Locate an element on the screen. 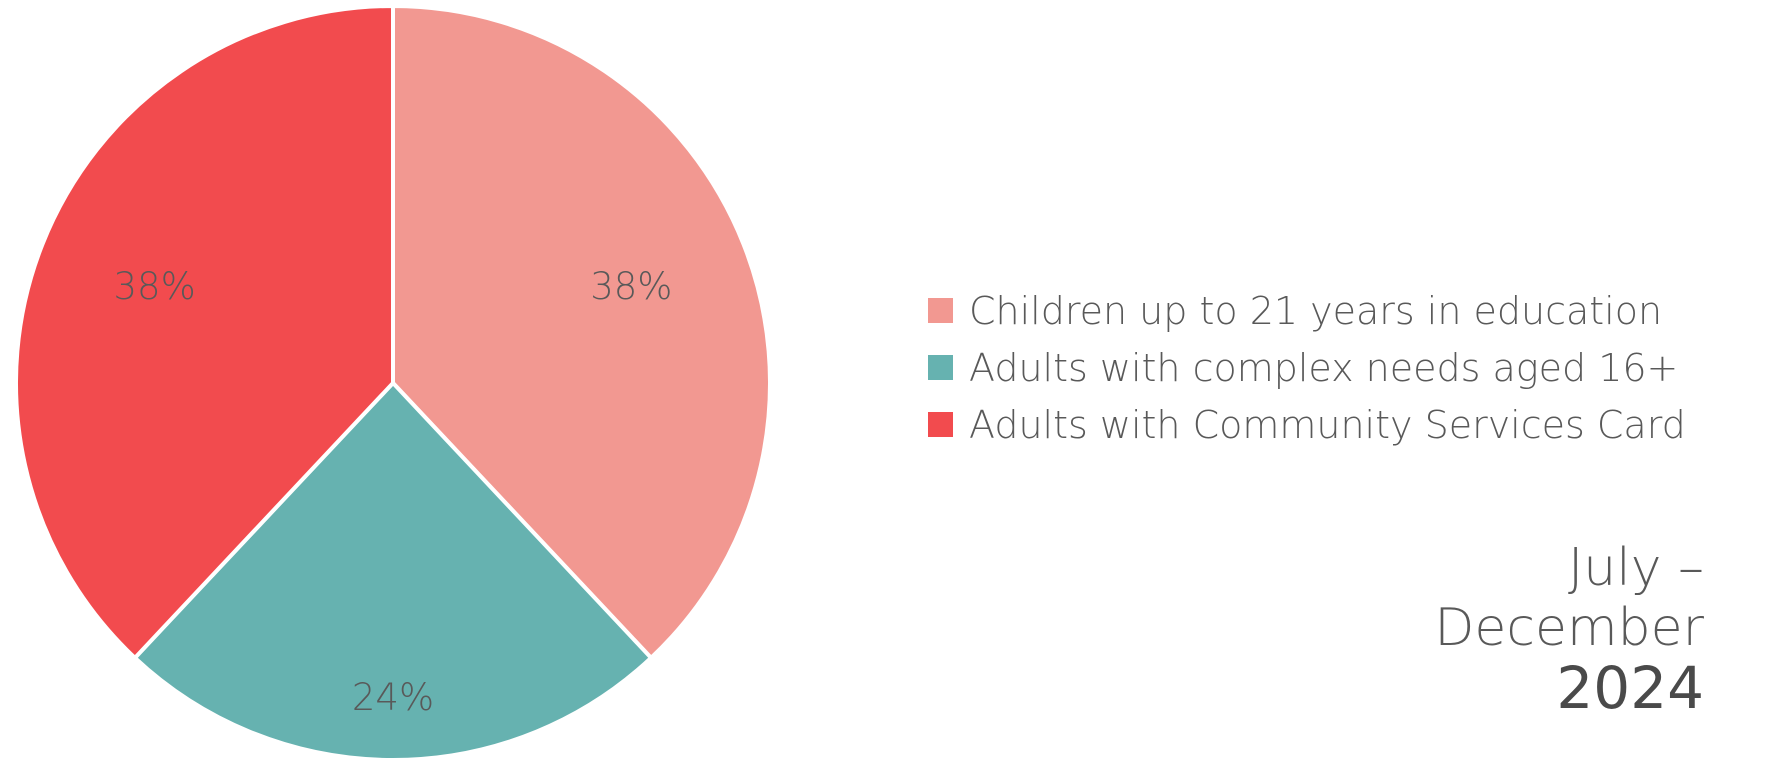  data-label-children: 38% is located at coordinates (631, 286).